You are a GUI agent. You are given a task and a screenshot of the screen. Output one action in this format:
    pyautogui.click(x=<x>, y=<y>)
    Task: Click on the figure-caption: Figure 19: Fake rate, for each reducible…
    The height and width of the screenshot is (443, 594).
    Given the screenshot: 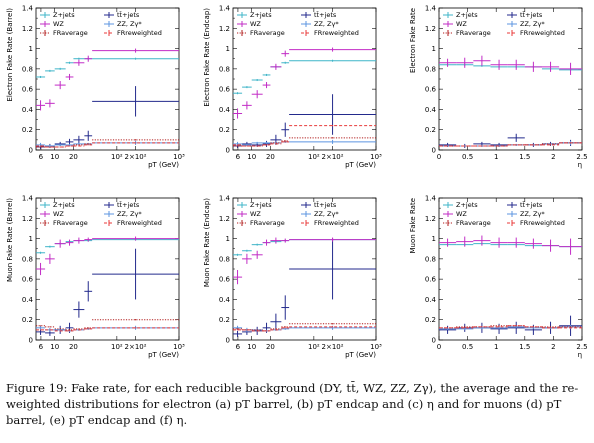 What is the action you would take?
    pyautogui.click(x=299, y=404)
    